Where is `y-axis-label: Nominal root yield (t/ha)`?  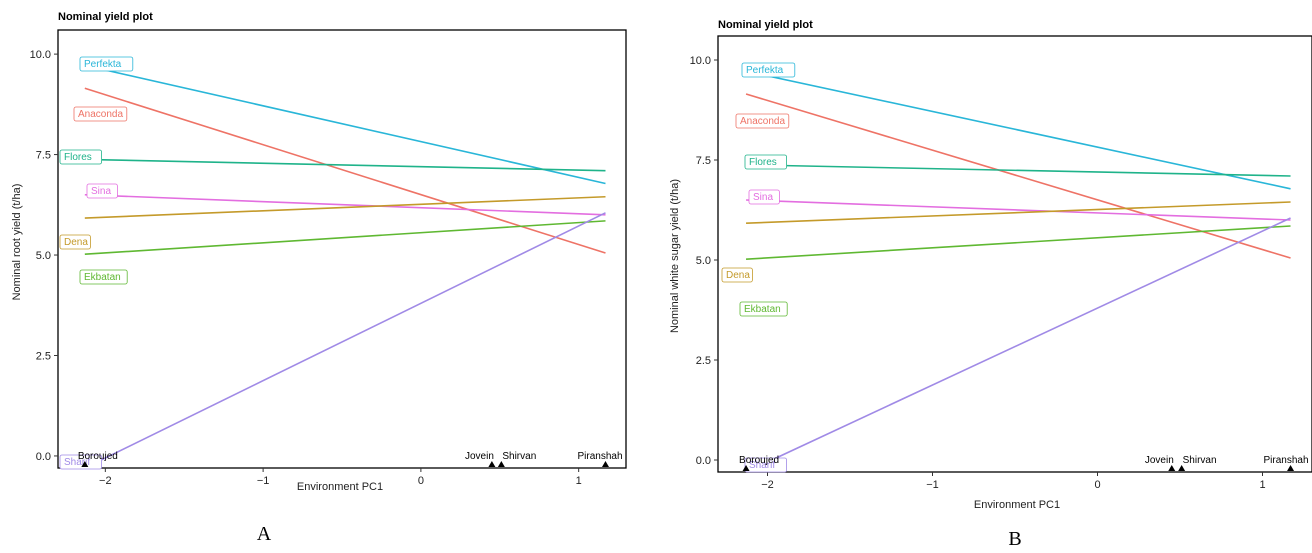 y-axis-label: Nominal root yield (t/ha) is located at coordinates (17, 242).